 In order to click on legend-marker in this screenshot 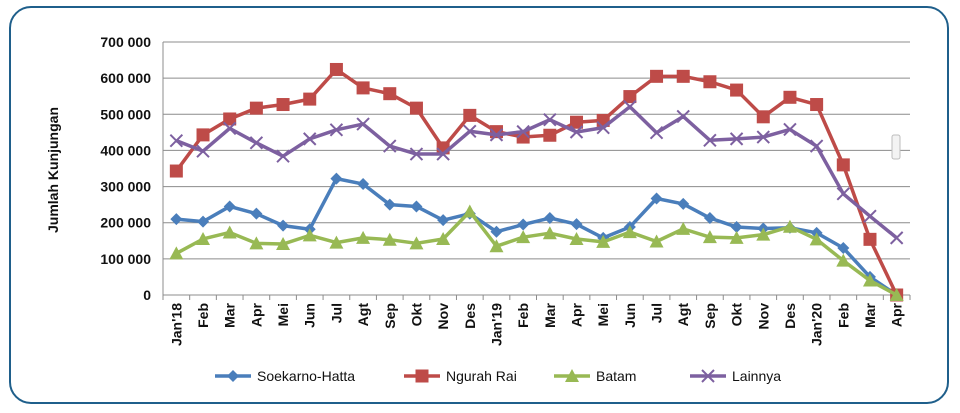, I will do `click(572, 375)`.